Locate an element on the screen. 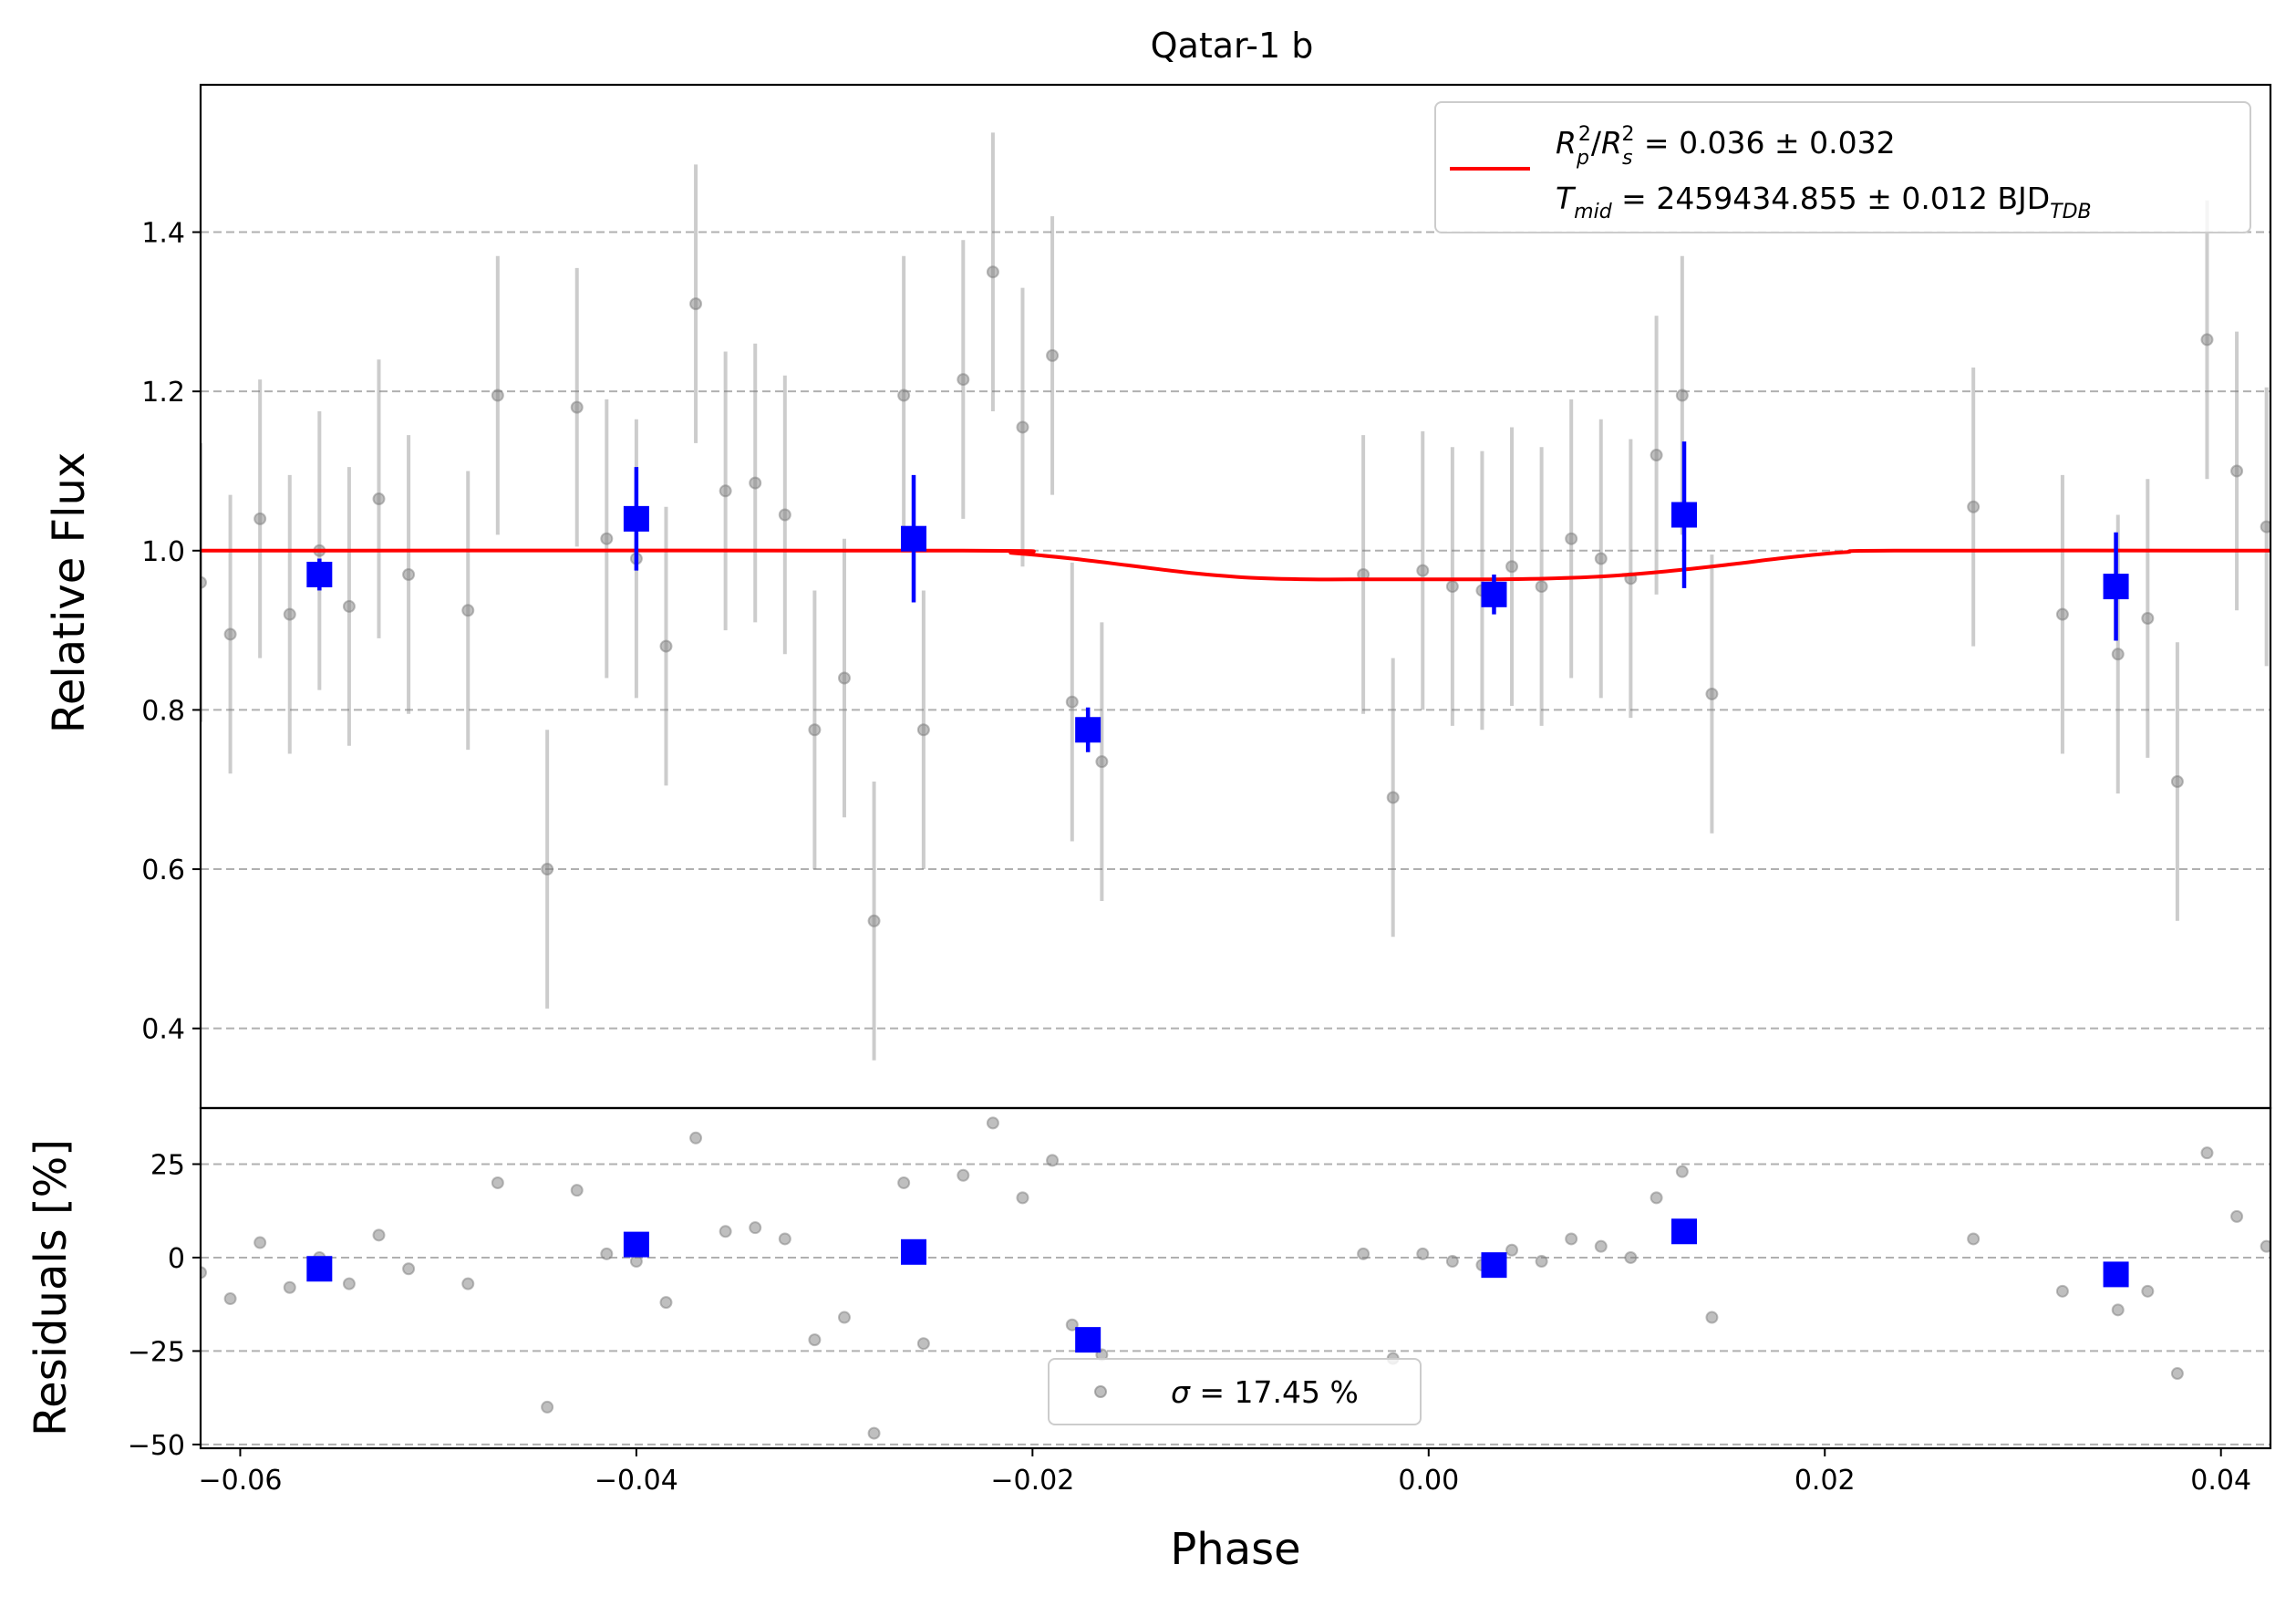  x-axis-title: Phase is located at coordinates (1235, 1549).